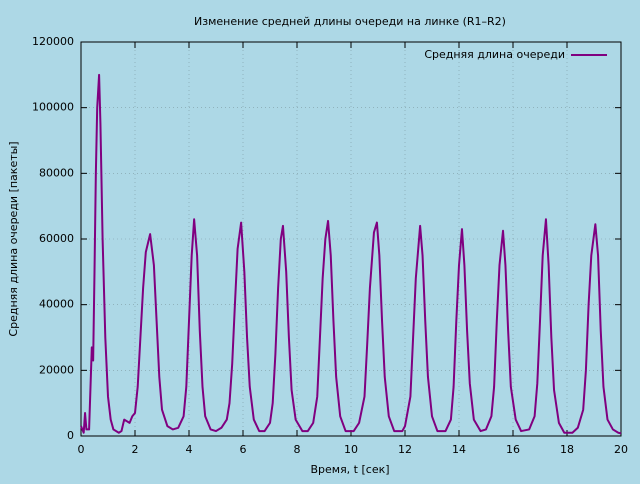 The image size is (640, 484). Describe the element at coordinates (56, 238) in the screenshot. I see `y-tick-label: 60000` at that location.